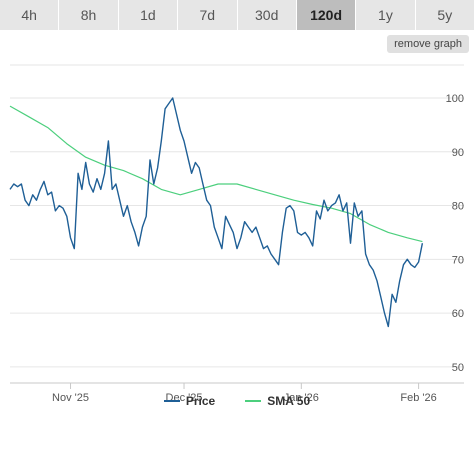 This screenshot has height=455, width=474. Describe the element at coordinates (237, 401) in the screenshot. I see `chart-legend: Price SMA 50` at that location.